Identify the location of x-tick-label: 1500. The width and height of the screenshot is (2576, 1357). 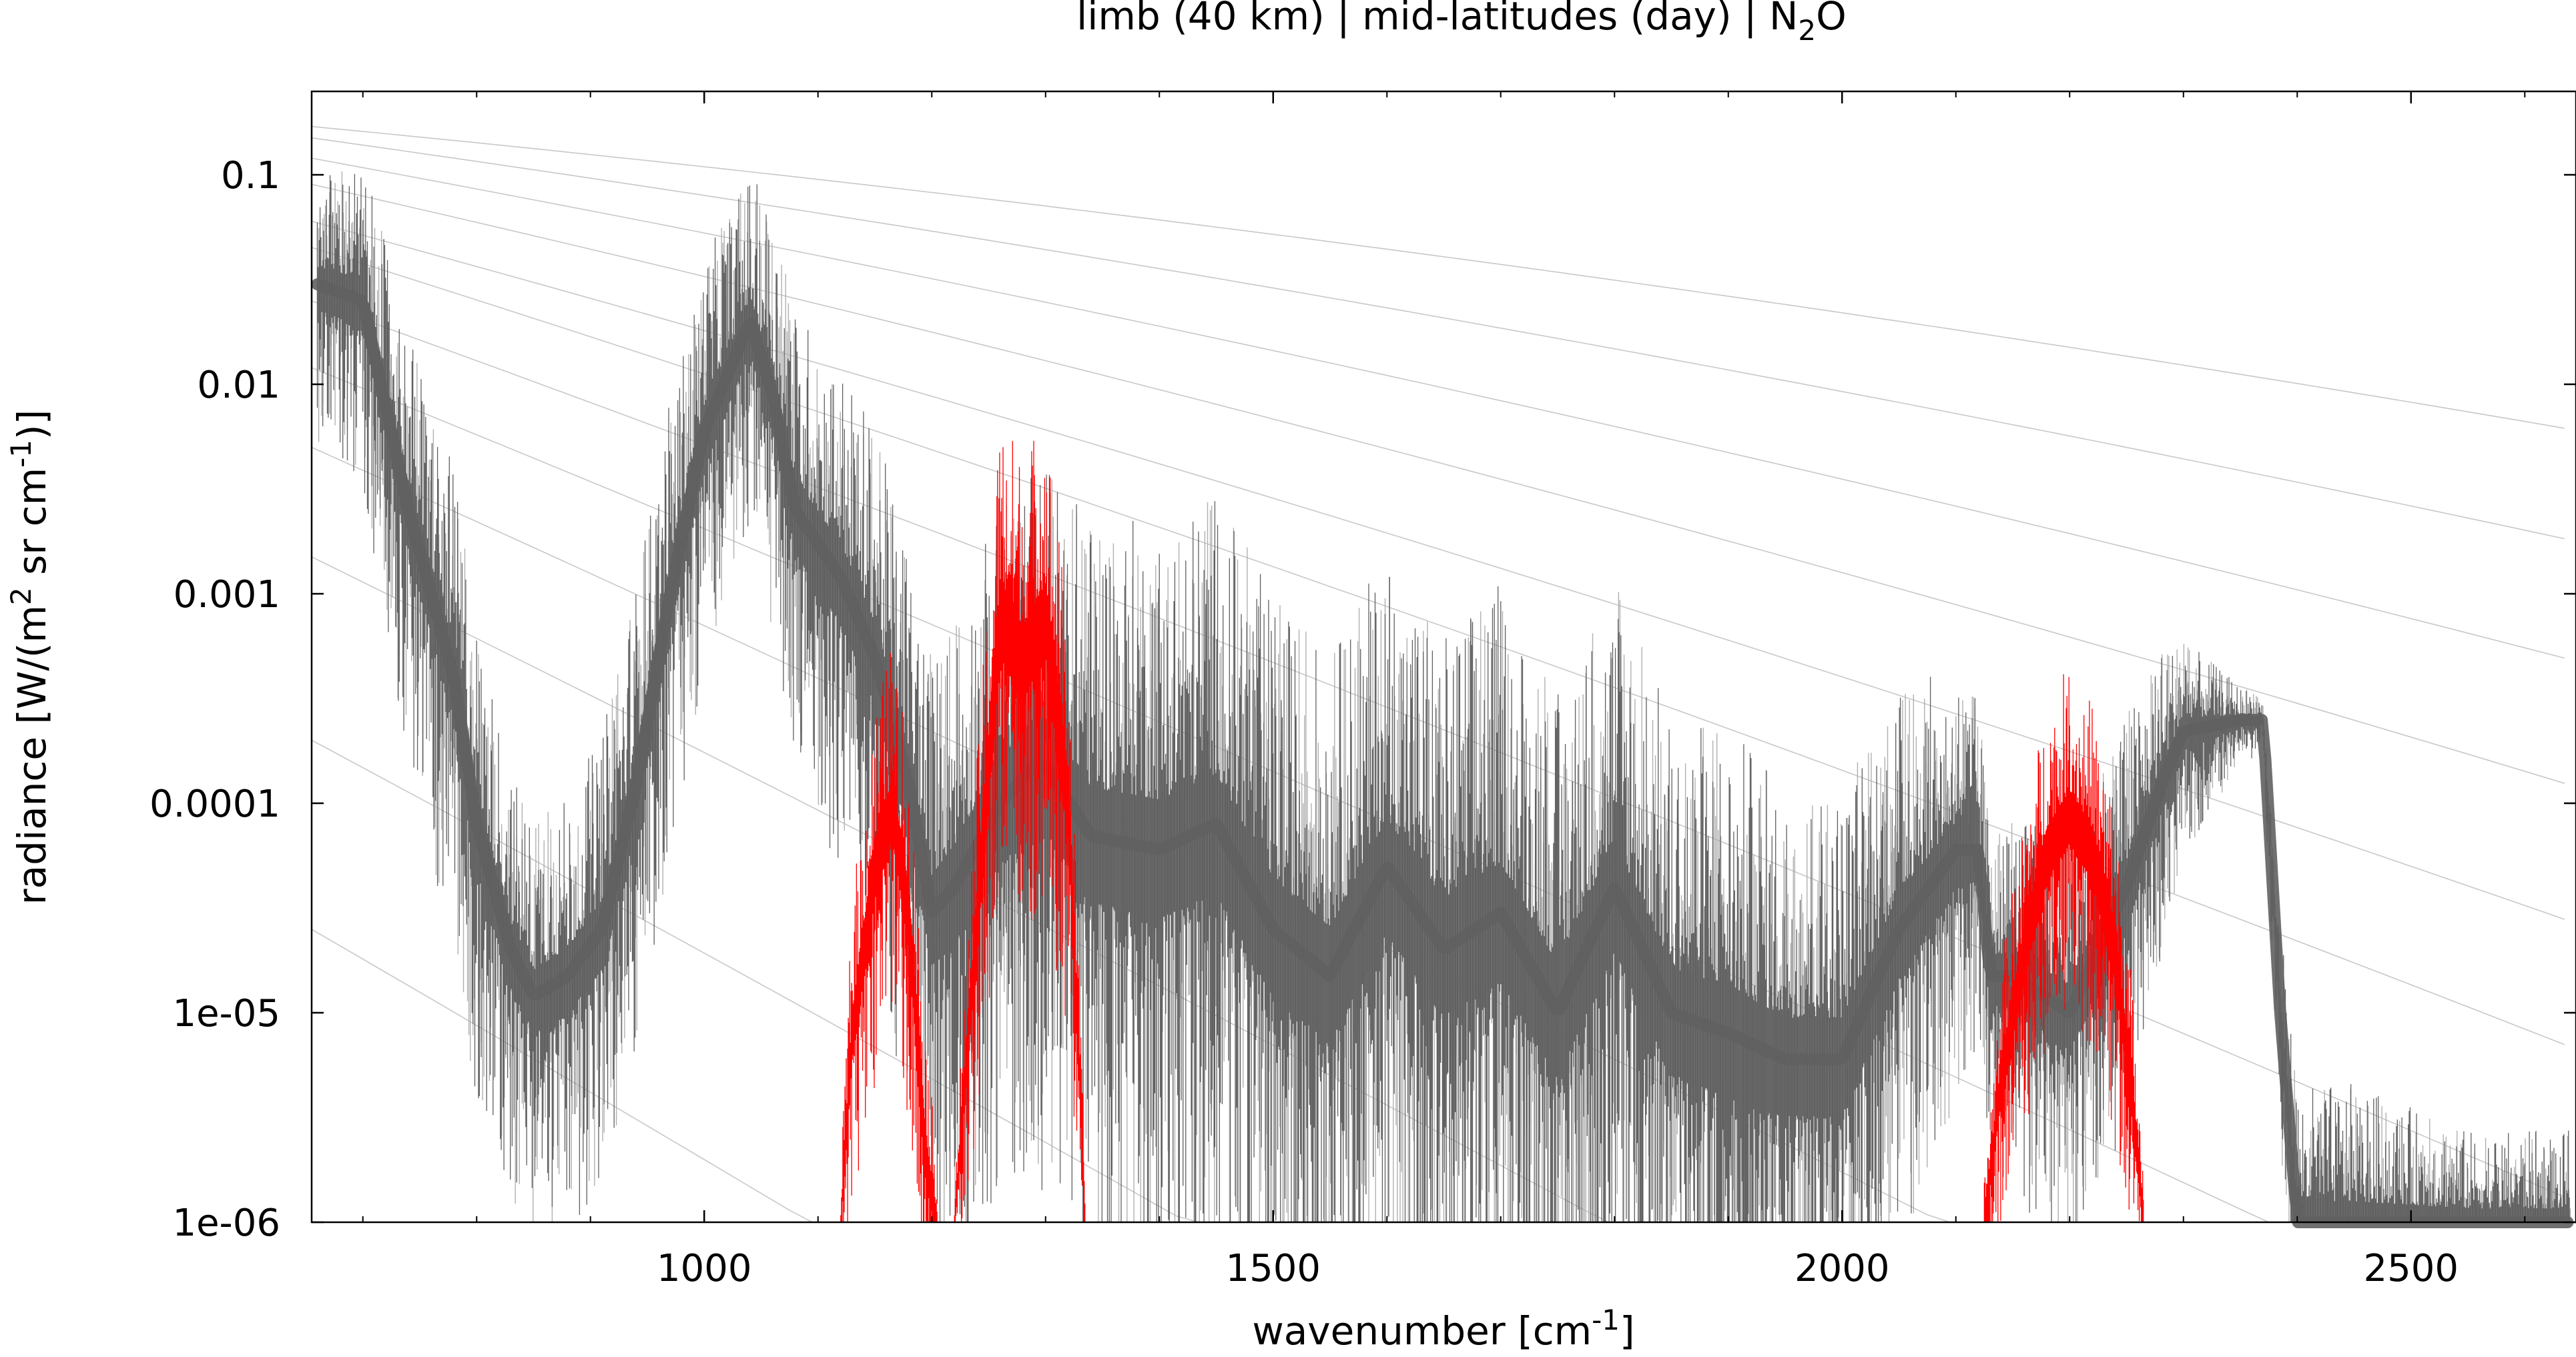
(1273, 1268).